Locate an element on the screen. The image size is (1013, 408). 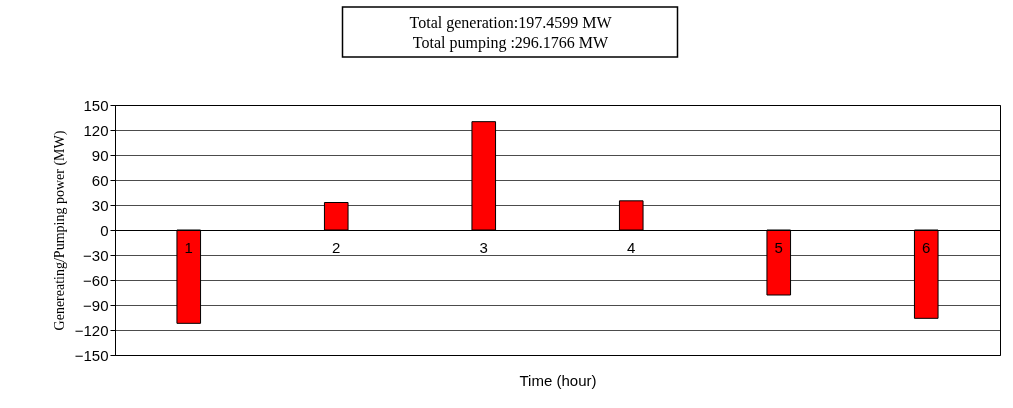
x-tick-label: 2 is located at coordinates (336, 247).